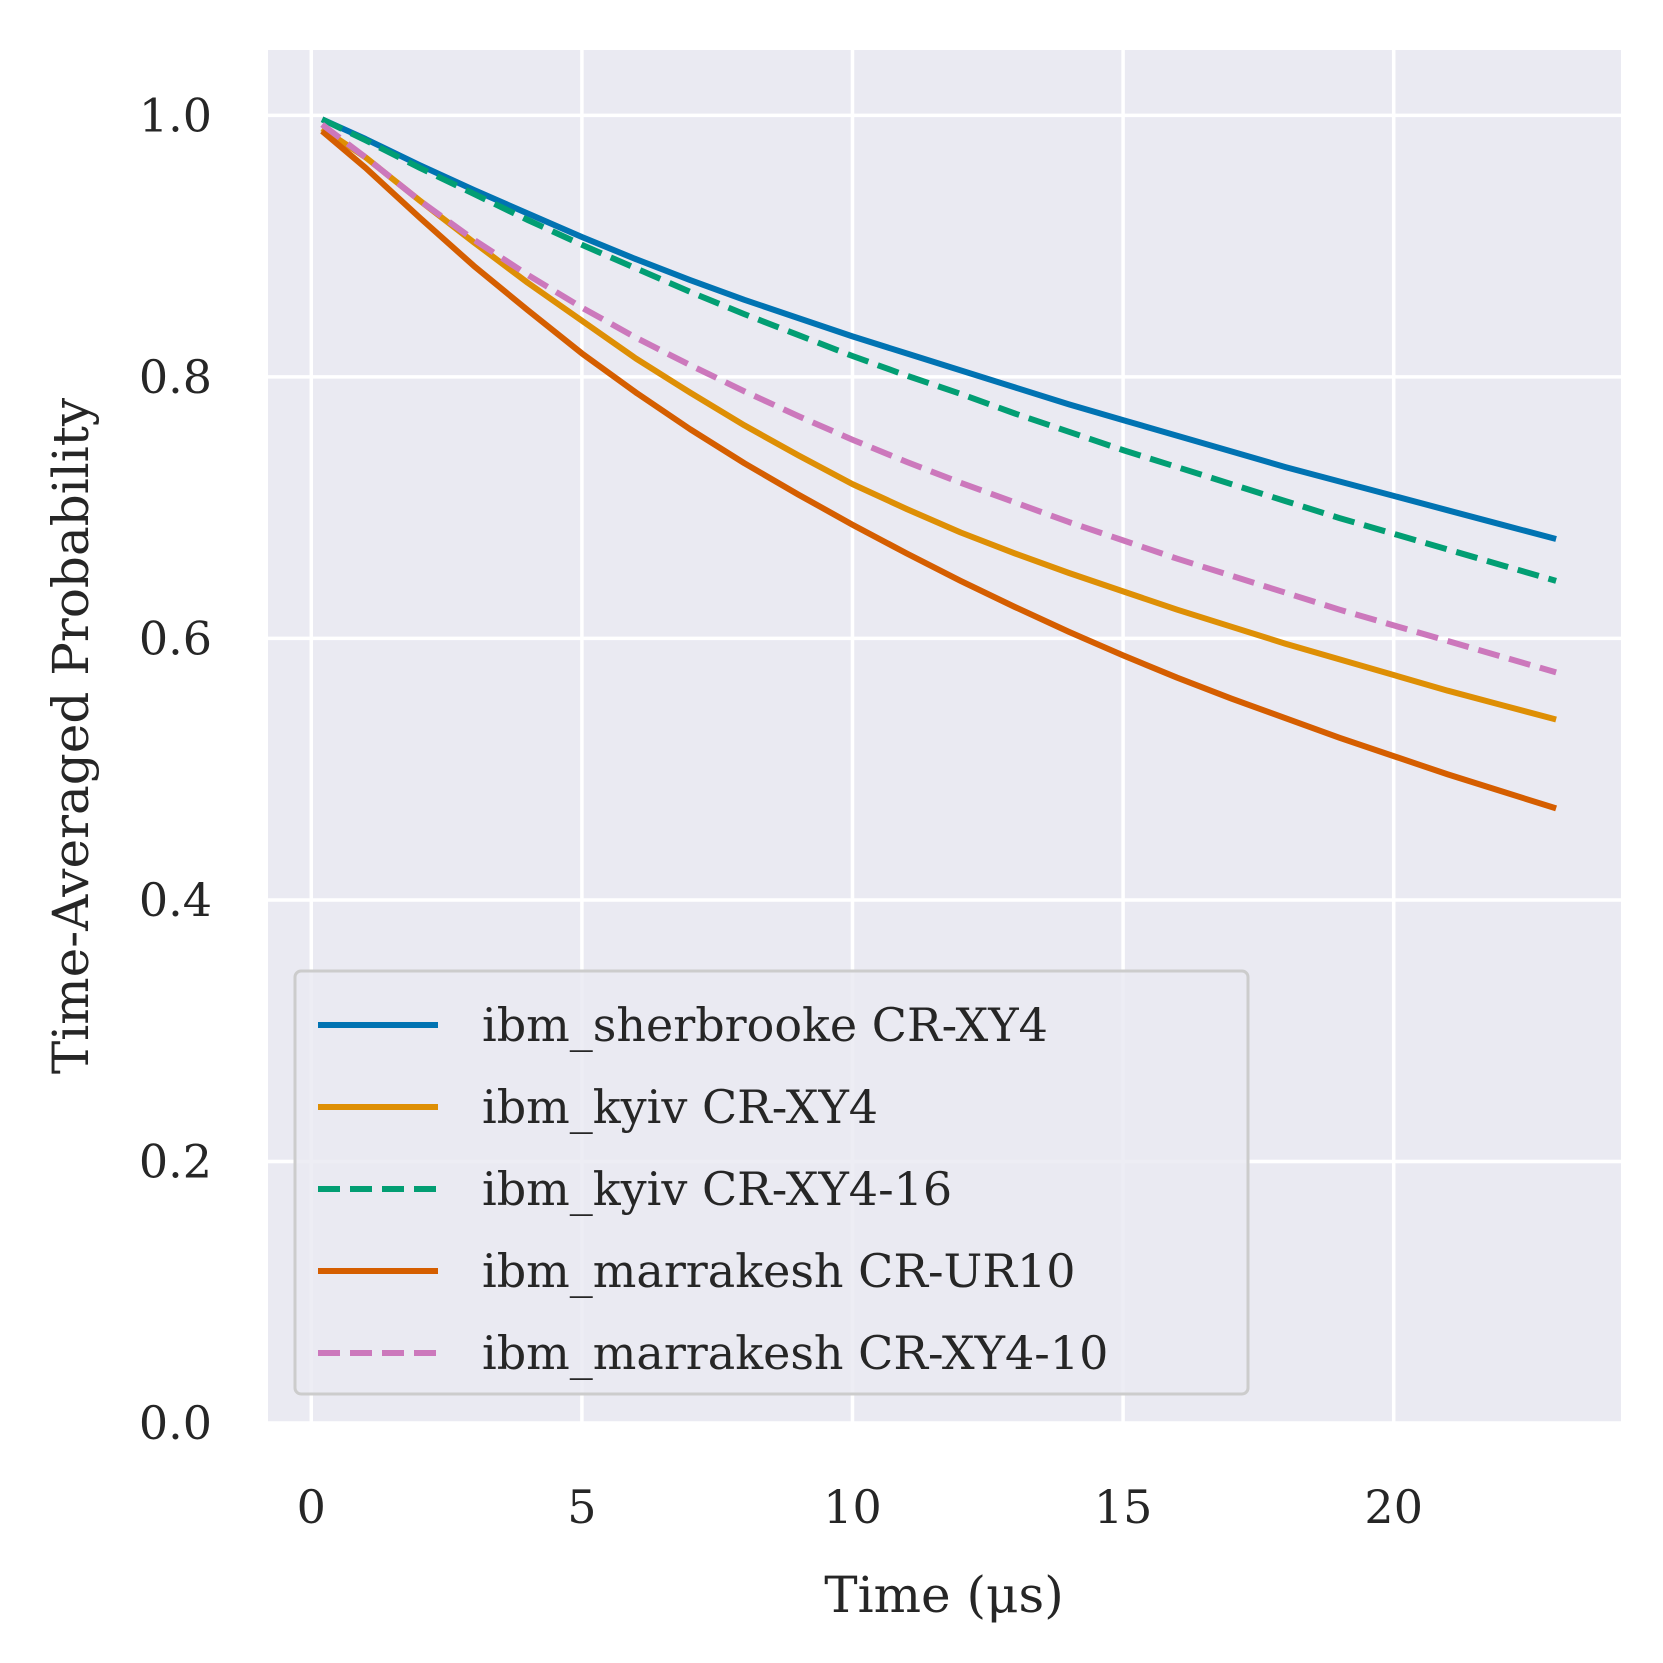  What do you see at coordinates (71, 735) in the screenshot?
I see `y-axis-label: Time-Averaged Probability` at bounding box center [71, 735].